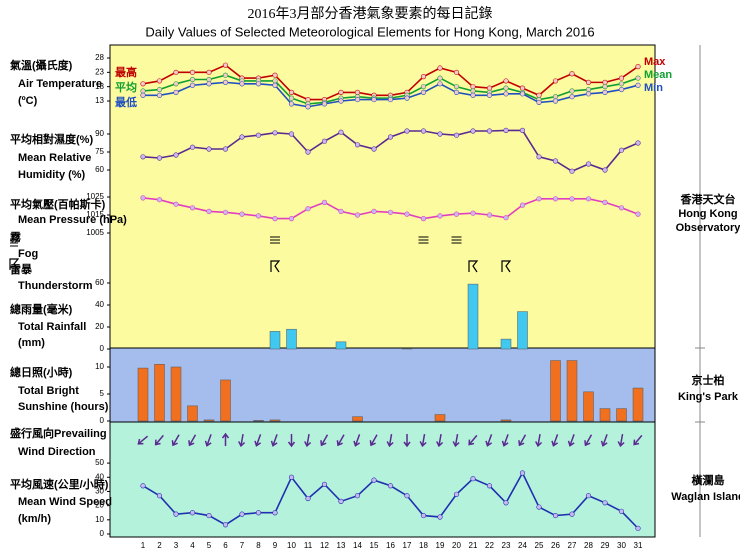 This screenshot has height=555, width=740. Describe the element at coordinates (473, 266) in the screenshot. I see `thunder-symbol` at that location.